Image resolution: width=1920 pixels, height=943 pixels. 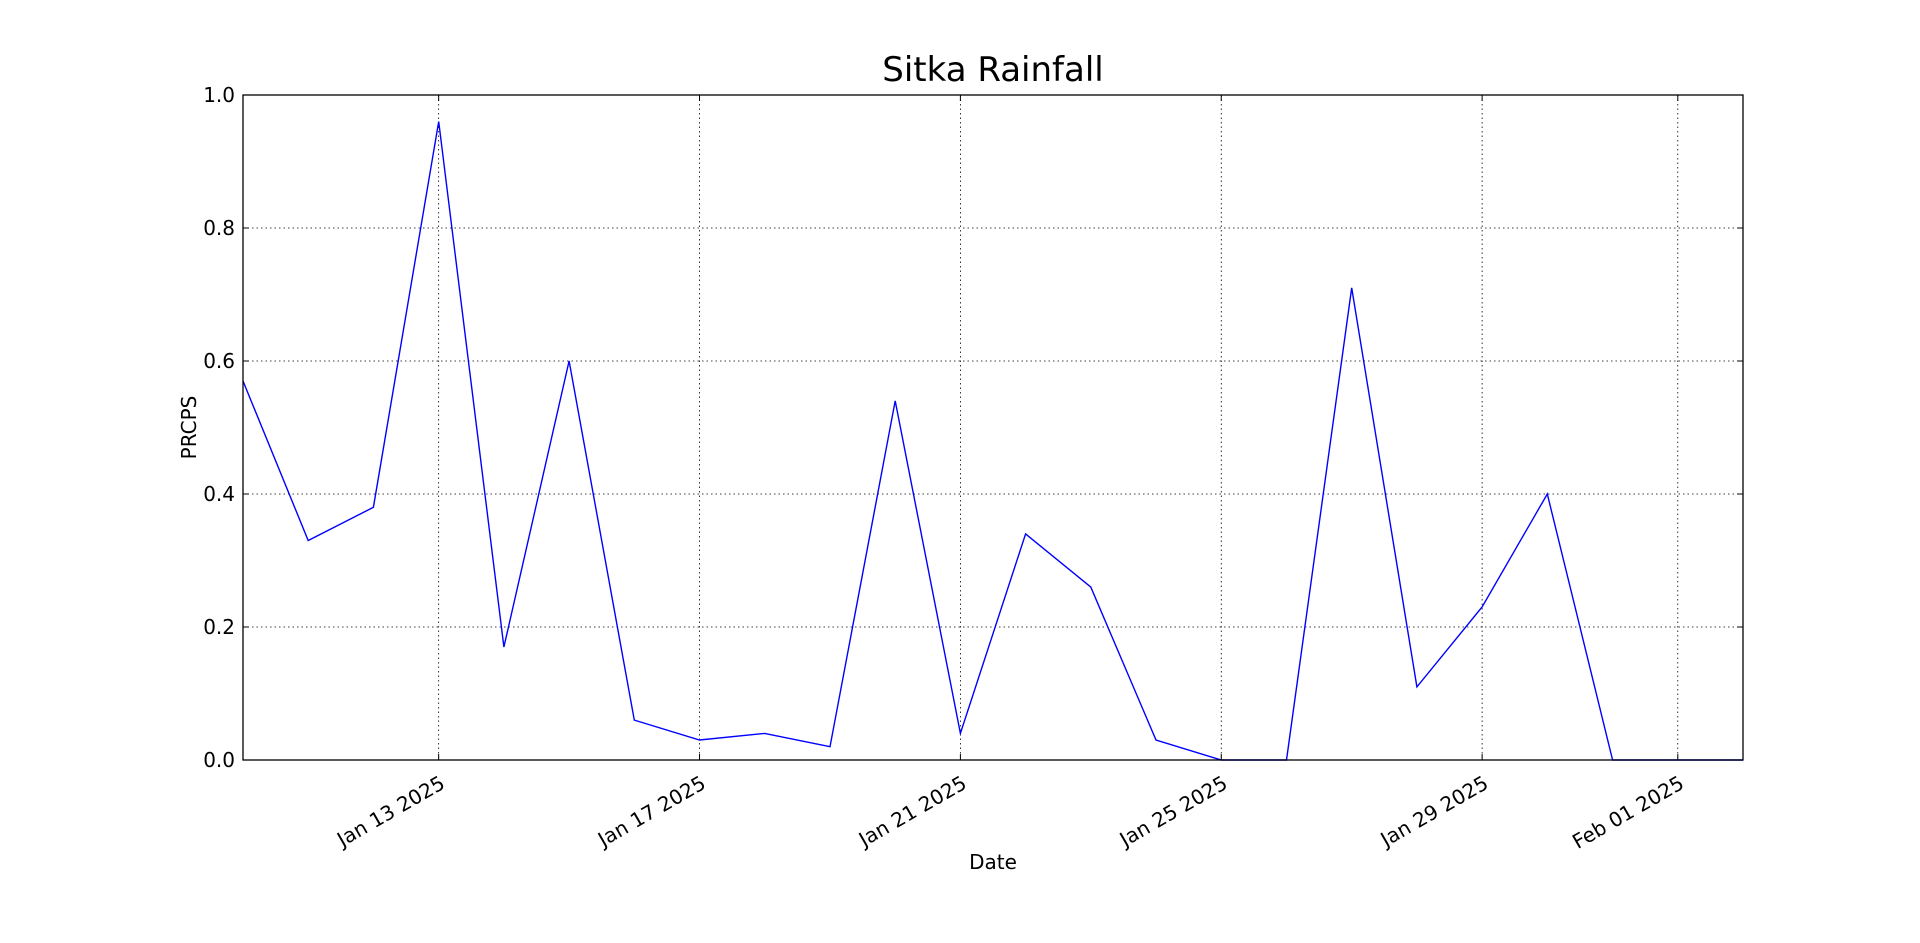 What do you see at coordinates (219, 494) in the screenshot?
I see `y-tick-label: 0.4` at bounding box center [219, 494].